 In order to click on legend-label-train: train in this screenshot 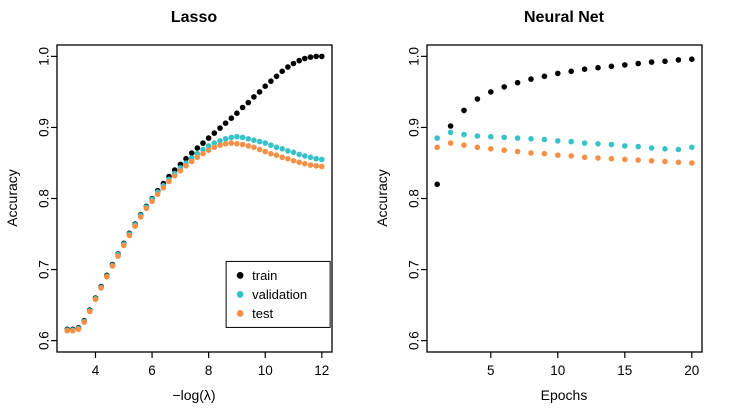, I will do `click(264, 275)`.